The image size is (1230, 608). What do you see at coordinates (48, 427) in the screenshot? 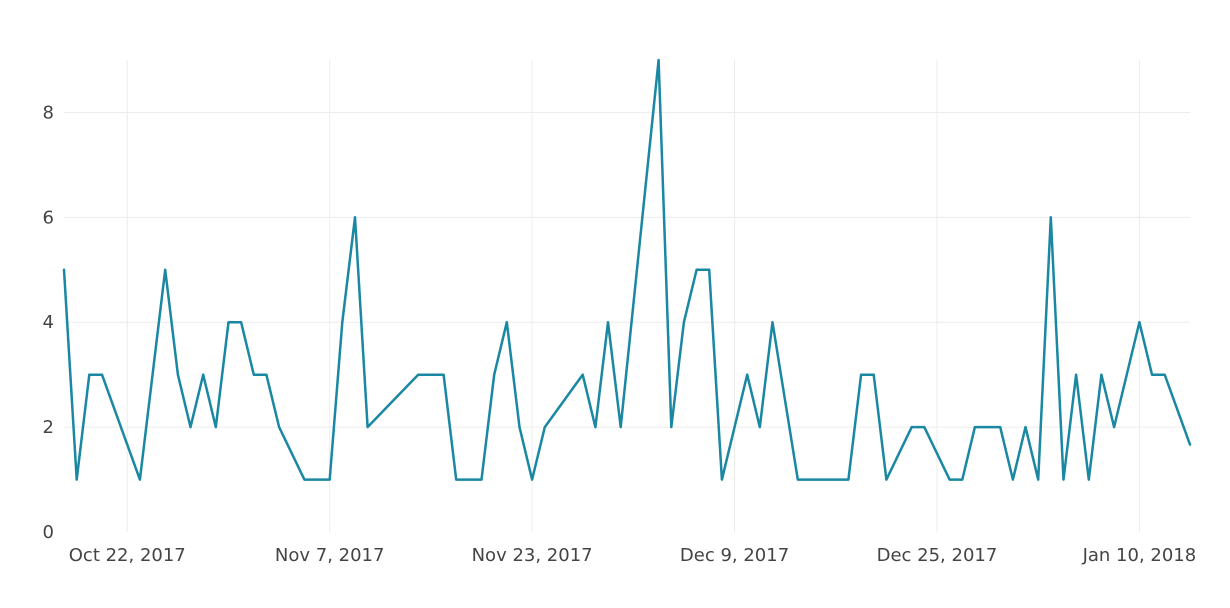
I see `y-tick-label: 2` at bounding box center [48, 427].